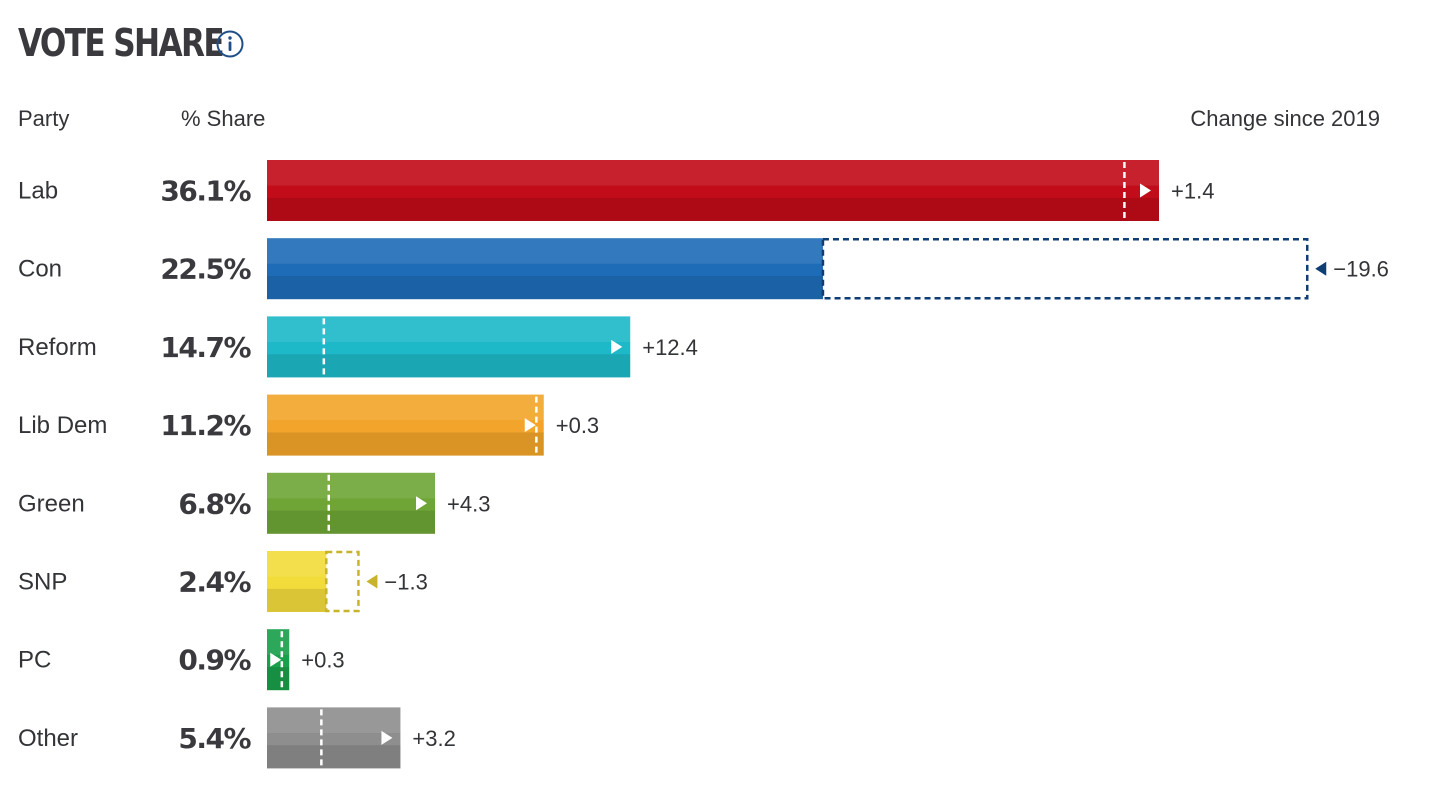 This screenshot has height=785, width=1456. Describe the element at coordinates (42, 582) in the screenshot. I see `party-label-snp: SNP` at that location.